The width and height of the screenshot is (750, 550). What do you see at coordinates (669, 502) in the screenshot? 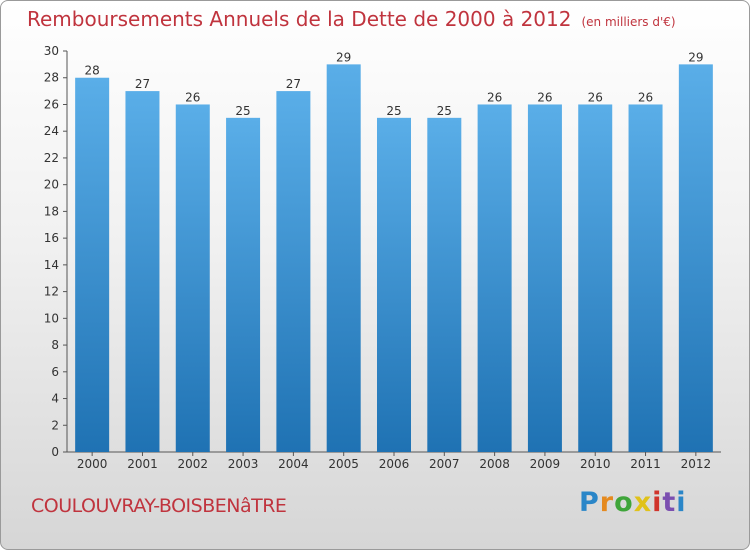
I see `logo-letter: t` at bounding box center [669, 502].